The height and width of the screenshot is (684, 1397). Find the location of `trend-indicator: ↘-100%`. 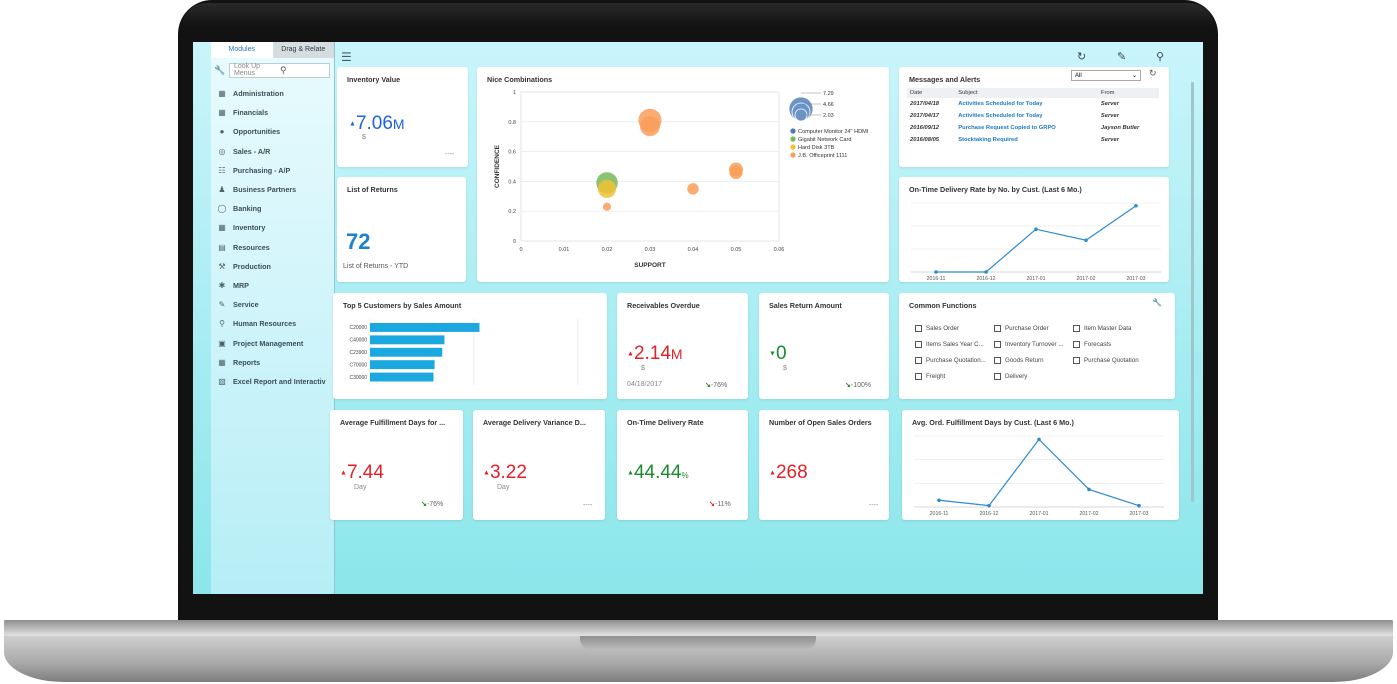

trend-indicator: ↘-100% is located at coordinates (858, 385).